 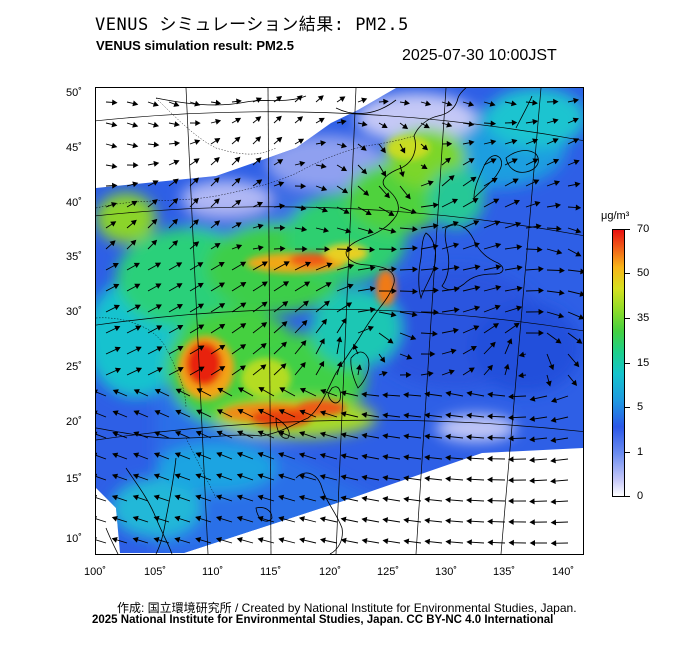 What do you see at coordinates (643, 318) in the screenshot?
I see `colorbar-label-35: 35` at bounding box center [643, 318].